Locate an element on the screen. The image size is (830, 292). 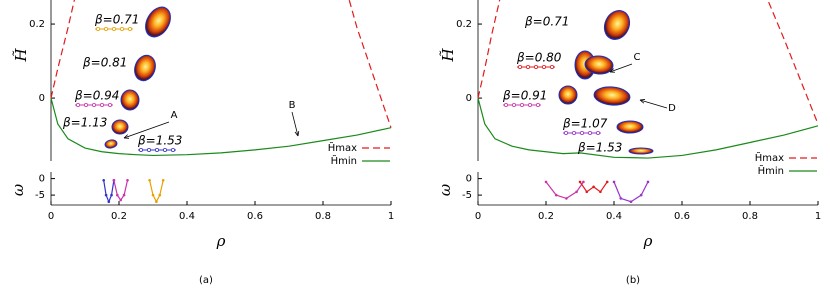
beta-label: β=0.80 is located at coordinates (539, 58).